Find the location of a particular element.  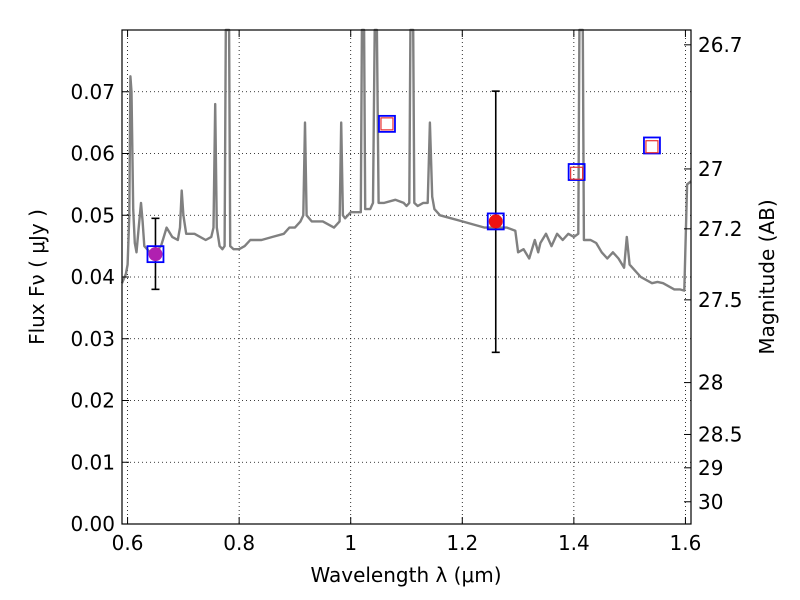

x-tick-label: 0.6 is located at coordinates (128, 543).